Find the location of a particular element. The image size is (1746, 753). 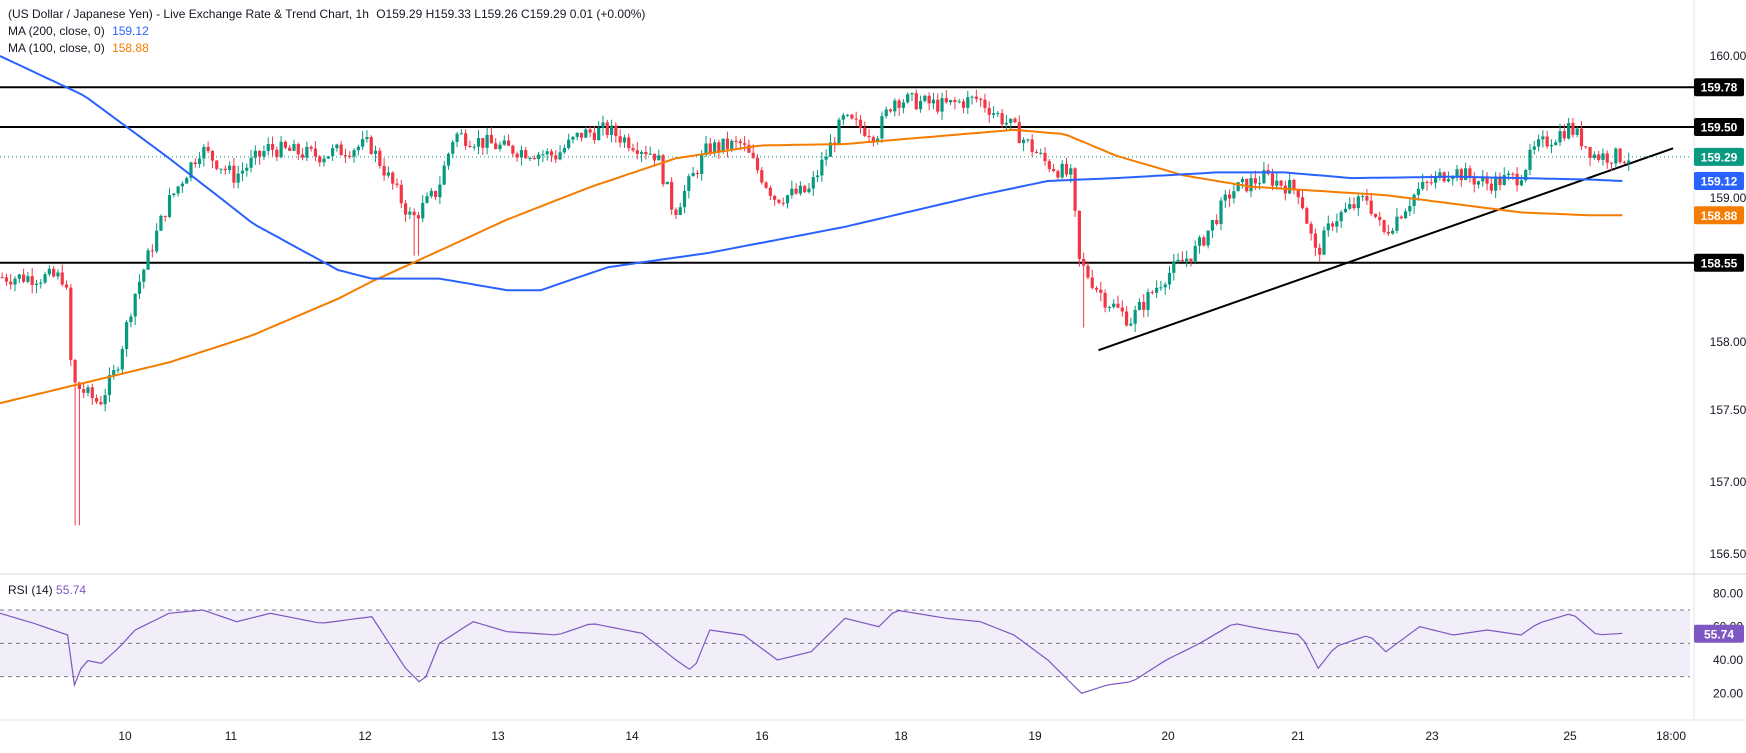

time-tick-7: 19 is located at coordinates (1035, 736).